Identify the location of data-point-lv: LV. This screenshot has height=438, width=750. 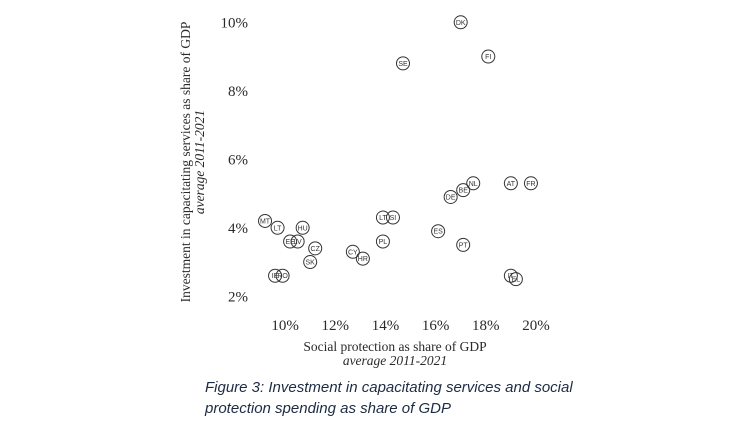
(297, 241).